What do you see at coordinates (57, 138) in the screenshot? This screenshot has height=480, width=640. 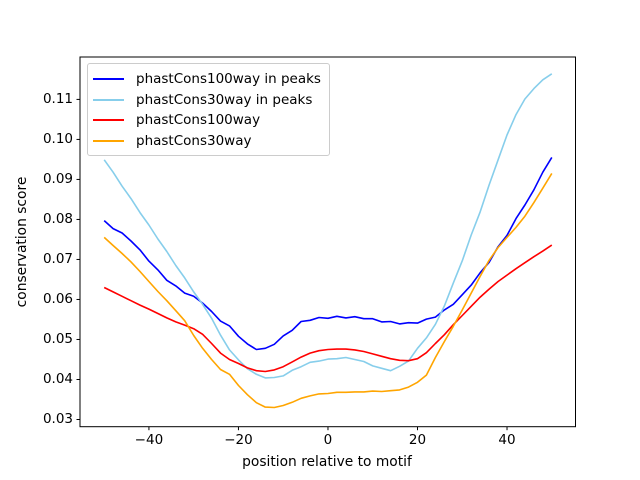 I see `y-tick-label: 0.10` at bounding box center [57, 138].